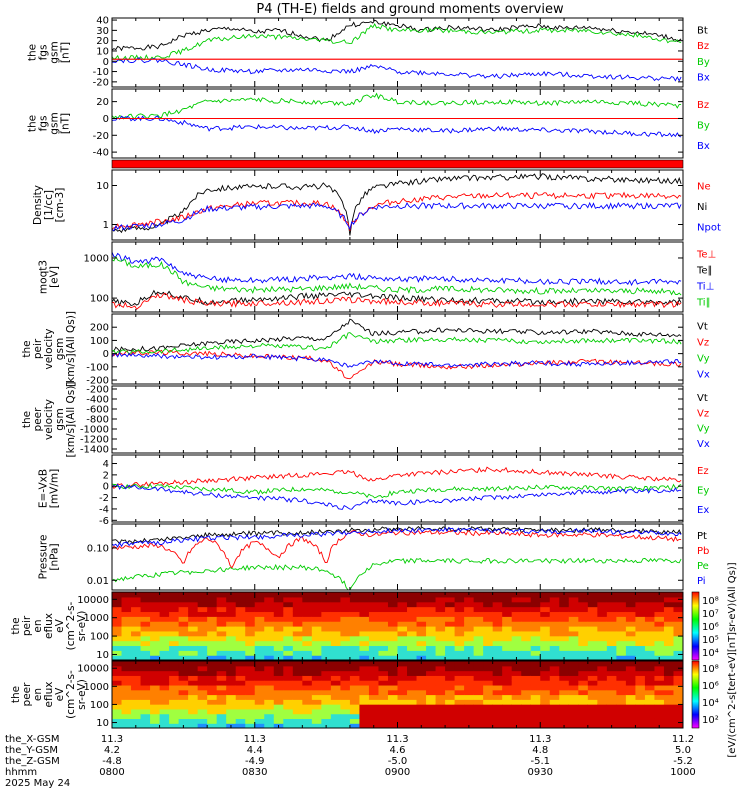 The height and width of the screenshot is (800, 750). I want to click on legend-2: Npot, so click(709, 228).